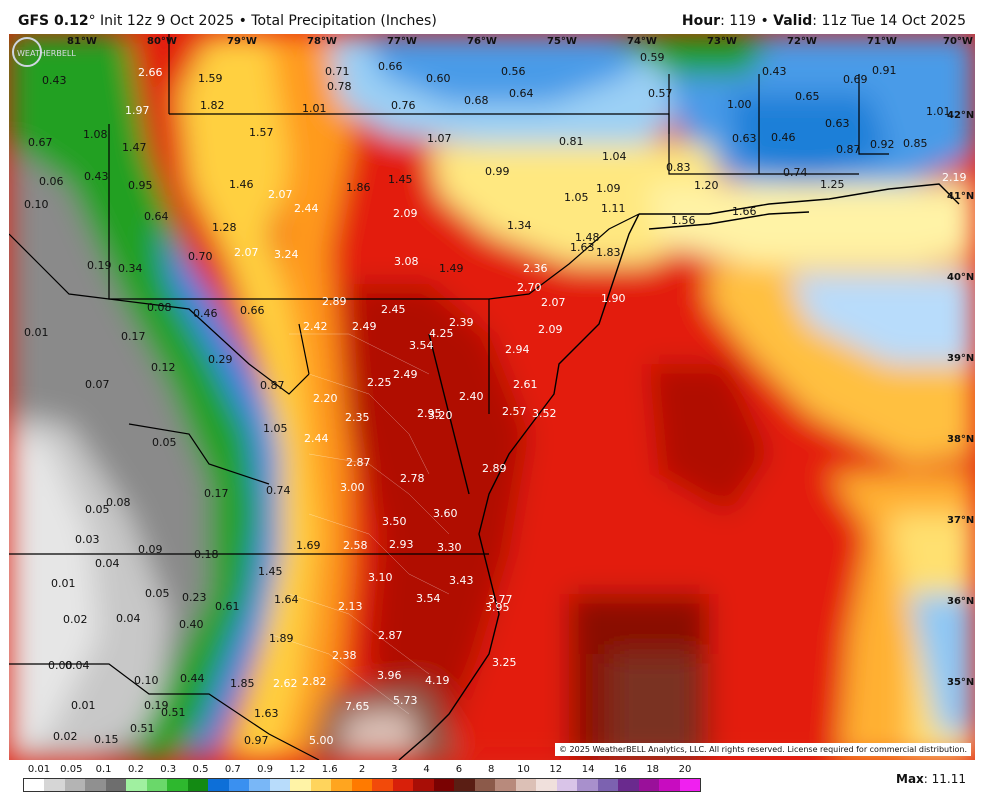  Describe the element at coordinates (393, 309) in the screenshot. I see `precip-value-label: 2.45` at that location.